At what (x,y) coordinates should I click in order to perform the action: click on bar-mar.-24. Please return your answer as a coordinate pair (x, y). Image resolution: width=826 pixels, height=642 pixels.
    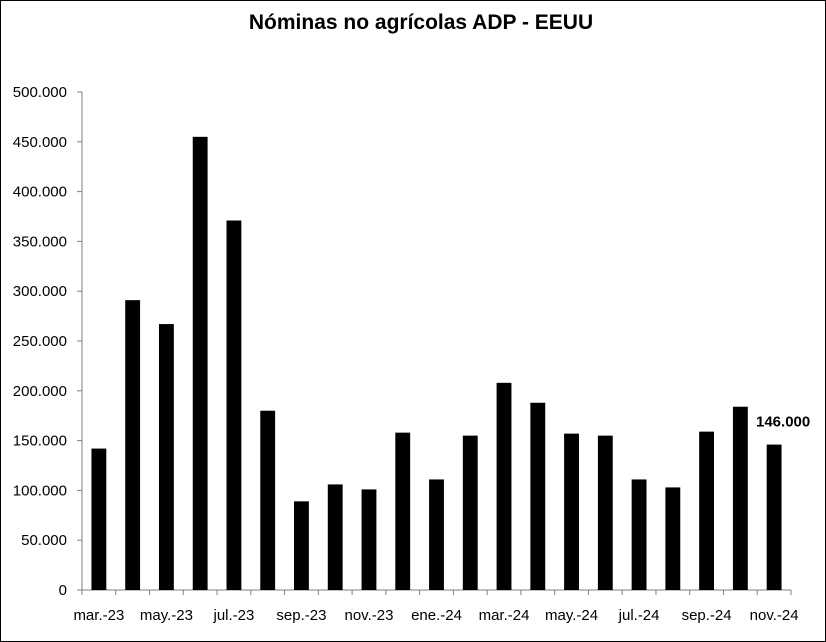
    Looking at the image, I should click on (504, 486).